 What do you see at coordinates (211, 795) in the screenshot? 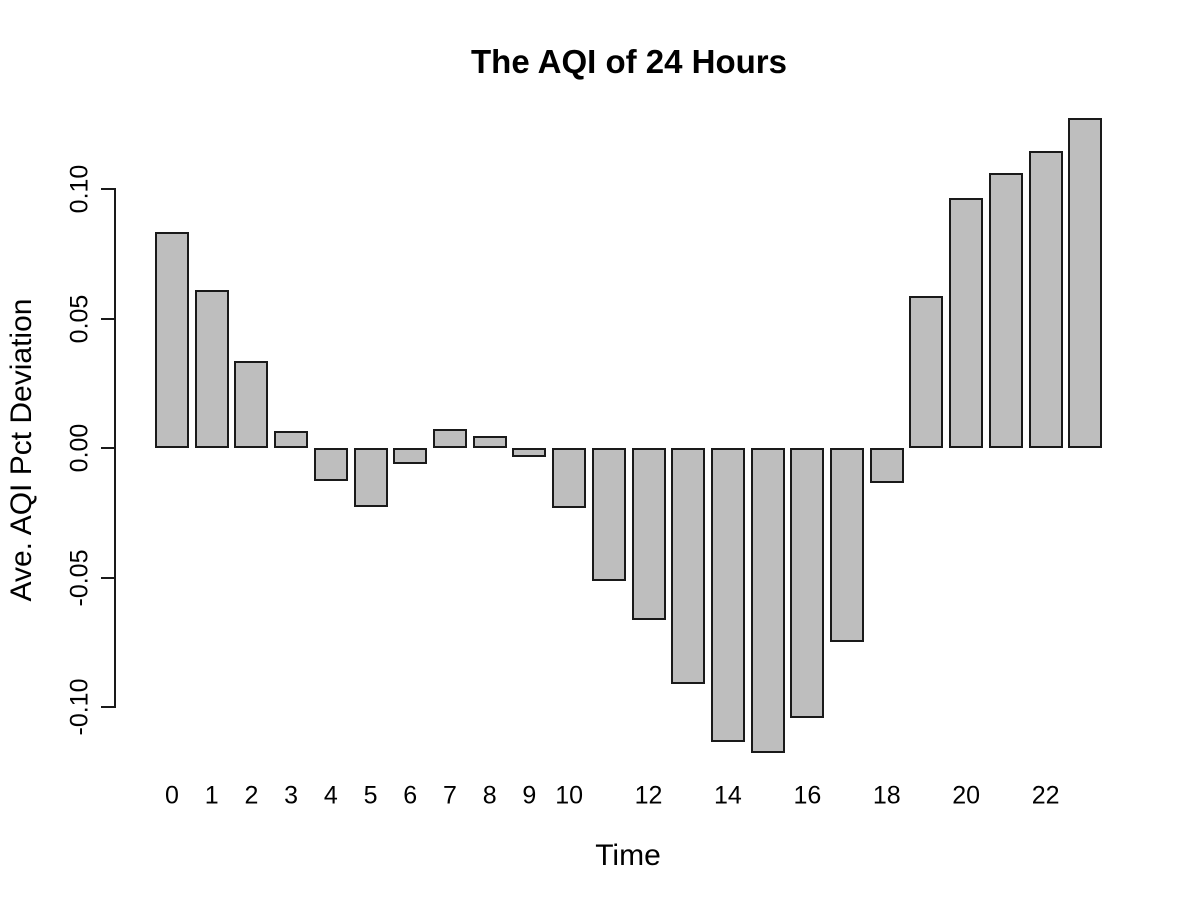
I see `x-tick-label: 1` at bounding box center [211, 795].